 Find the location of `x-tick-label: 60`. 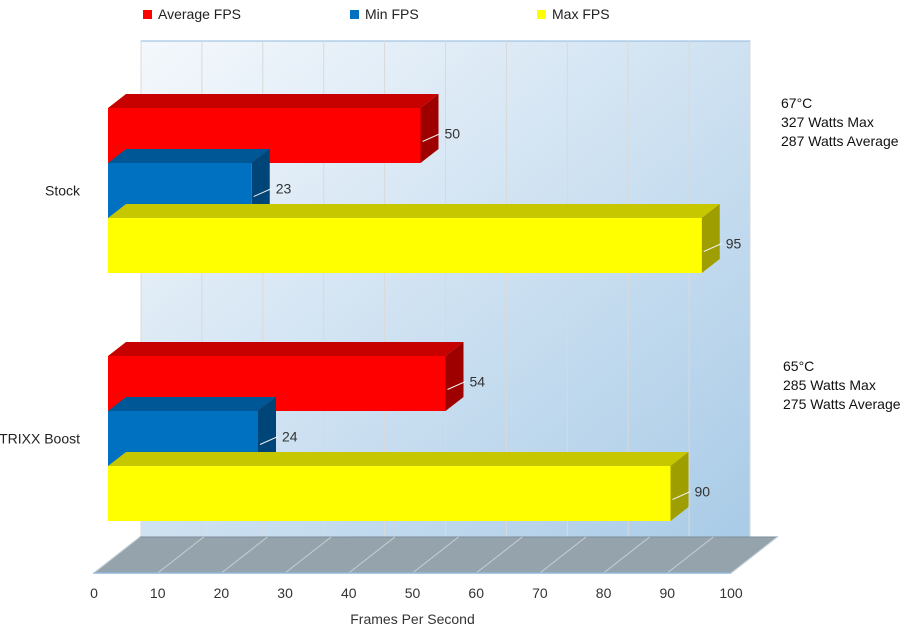

x-tick-label: 60 is located at coordinates (476, 593).